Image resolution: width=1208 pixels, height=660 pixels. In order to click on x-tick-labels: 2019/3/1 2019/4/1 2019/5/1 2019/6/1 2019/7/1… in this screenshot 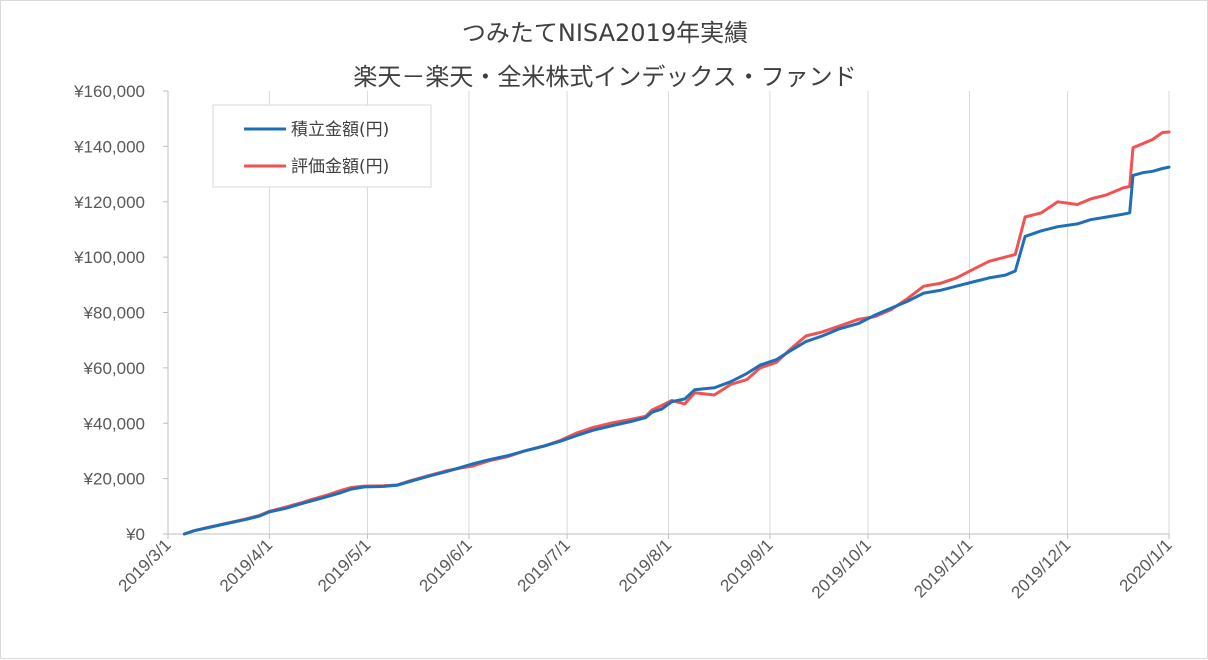, I will do `click(645, 568)`.